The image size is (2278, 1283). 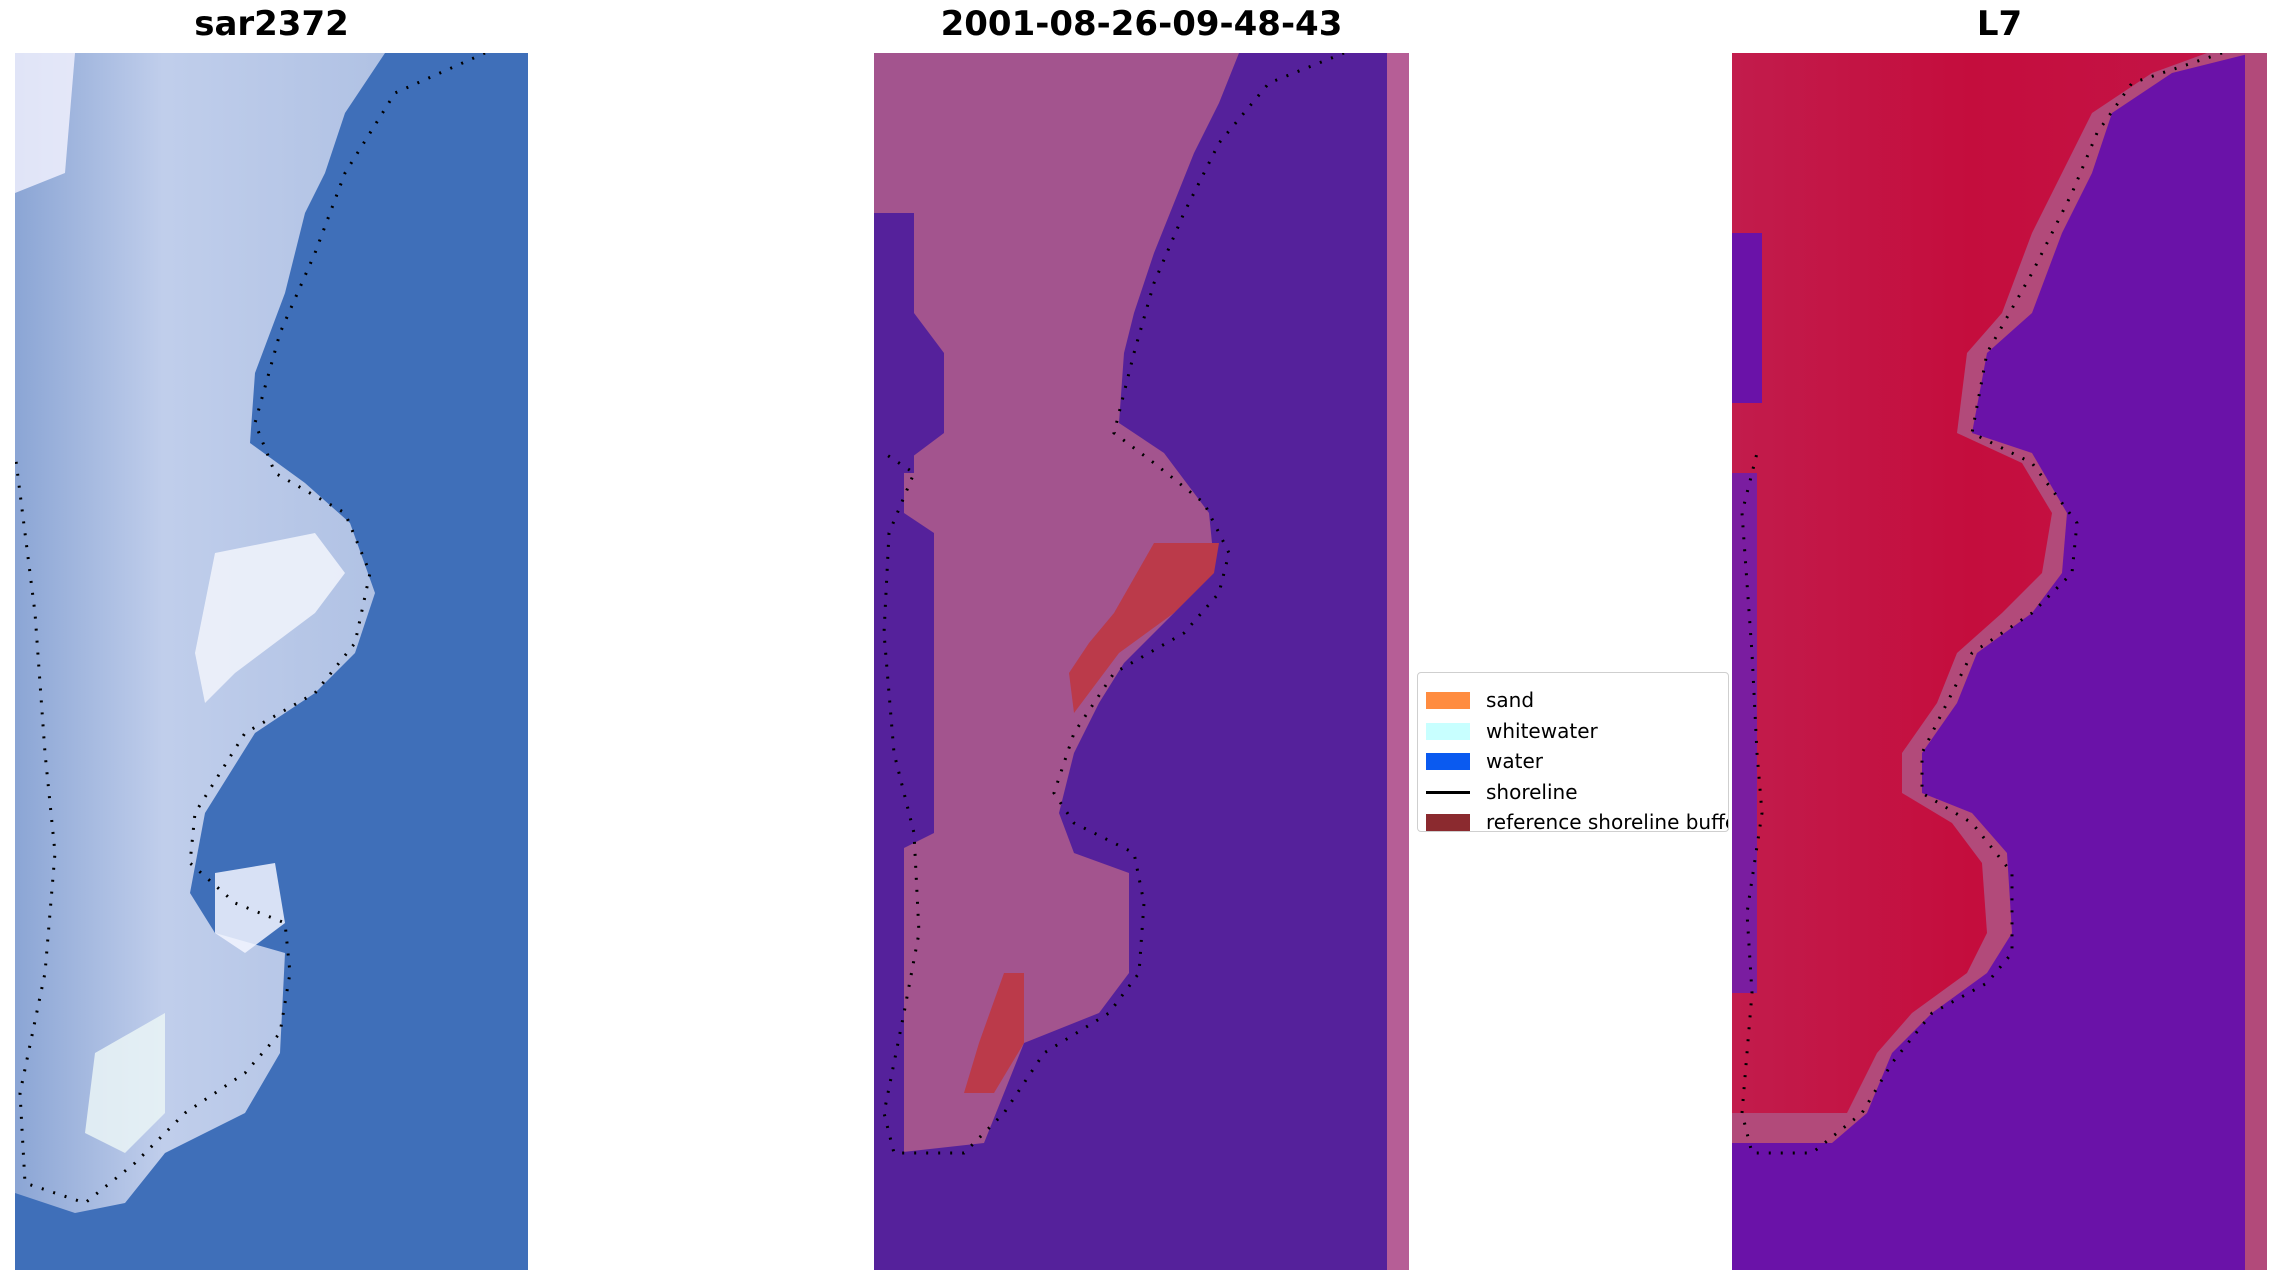 I want to click on sand-swatch, so click(x=1448, y=700).